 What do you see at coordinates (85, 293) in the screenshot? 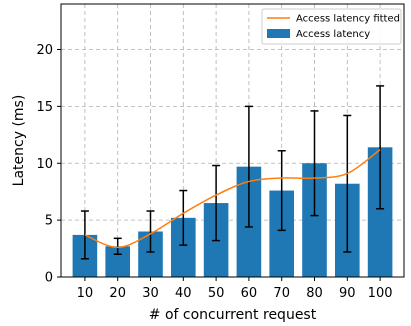
I see `x-tick-label: 10` at bounding box center [85, 293].